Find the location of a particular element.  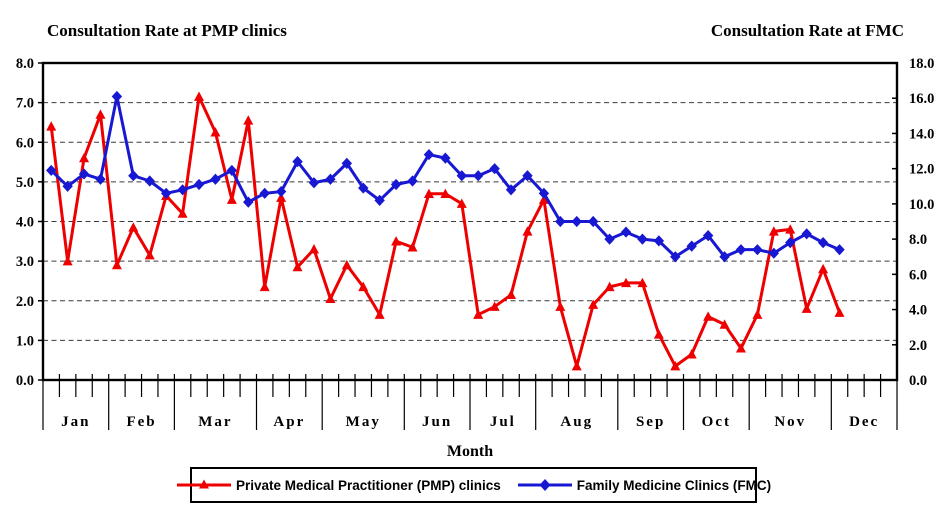

month-label: Sep is located at coordinates (650, 422).